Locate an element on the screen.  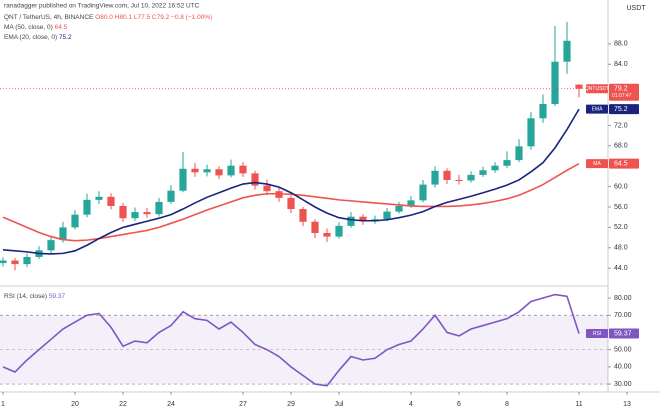
legend-entry: MA (50, close, 0) 64.5 is located at coordinates (36, 27).